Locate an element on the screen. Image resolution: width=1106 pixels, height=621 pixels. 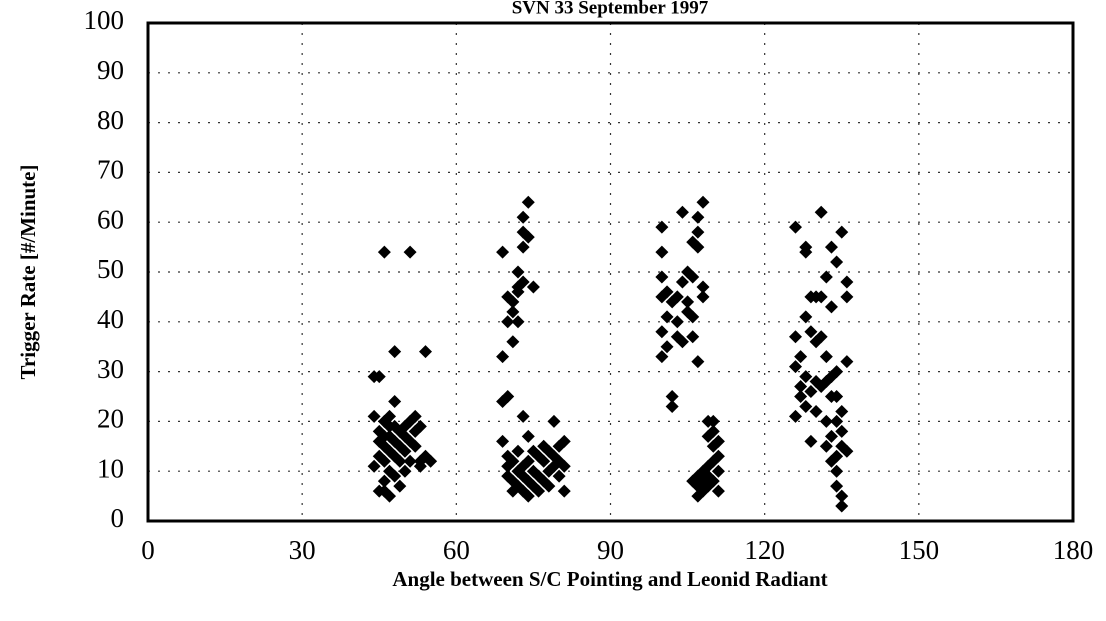
y-tick-label: 30 is located at coordinates (110, 369).